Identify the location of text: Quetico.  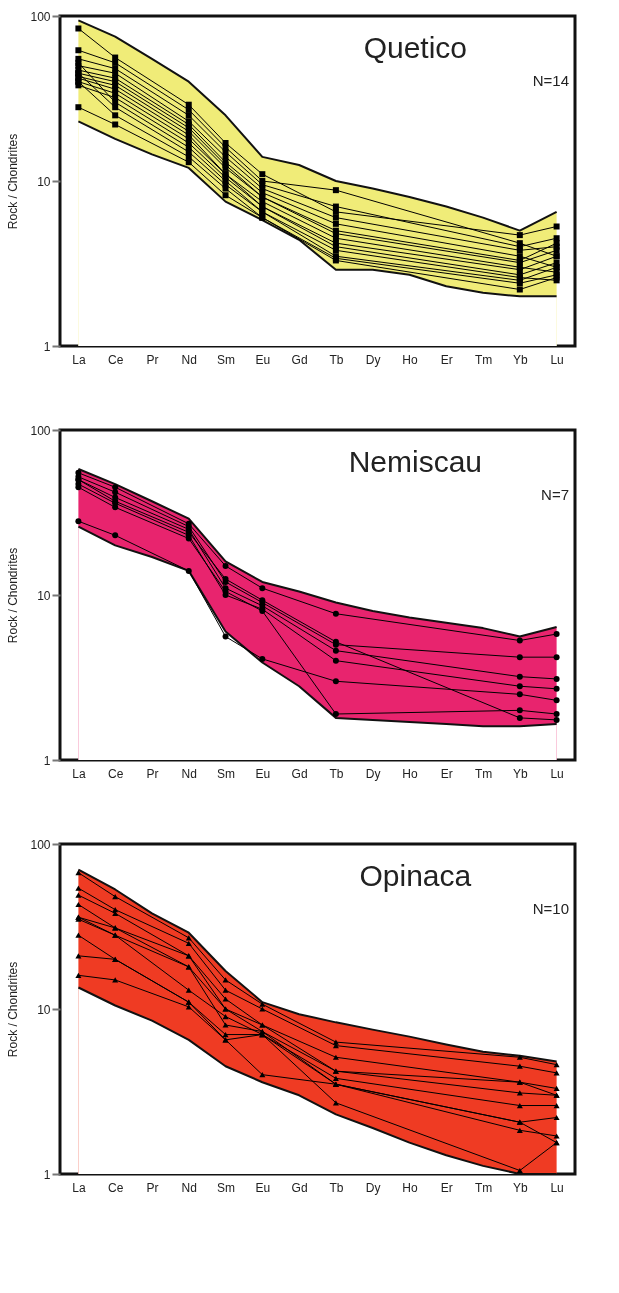
(415, 47).